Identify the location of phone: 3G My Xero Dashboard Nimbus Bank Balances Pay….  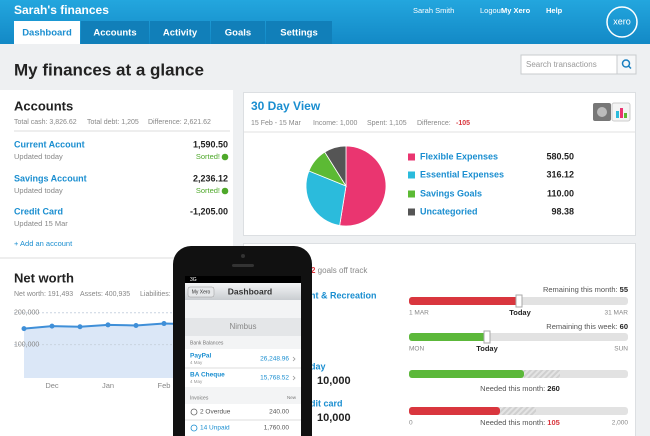
(242, 341).